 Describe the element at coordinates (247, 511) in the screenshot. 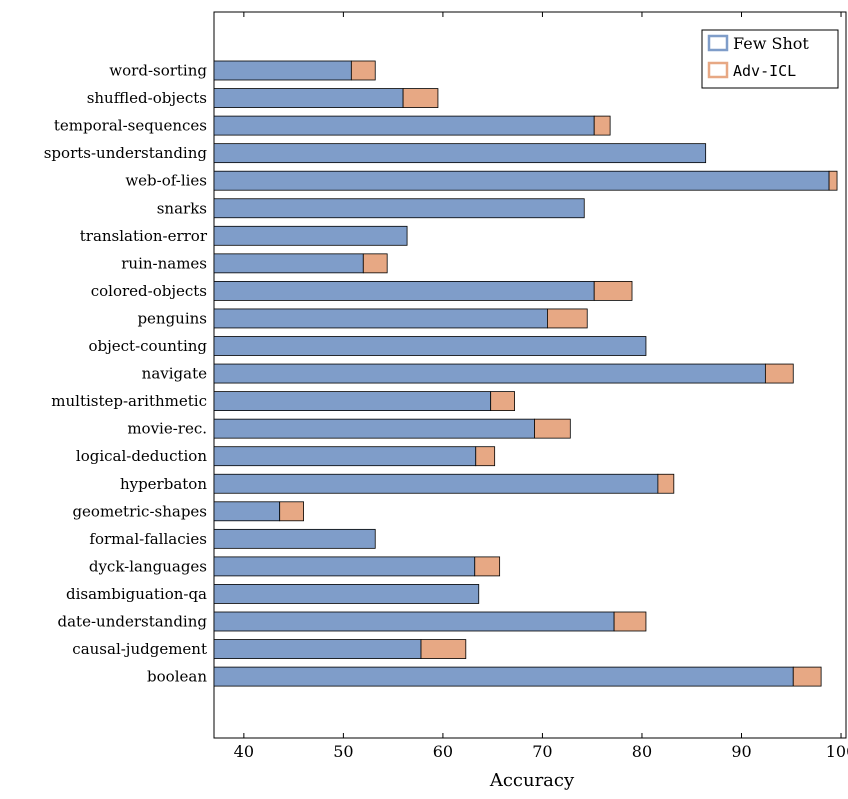

I see `bar-few-shot-geometric-shapes` at that location.